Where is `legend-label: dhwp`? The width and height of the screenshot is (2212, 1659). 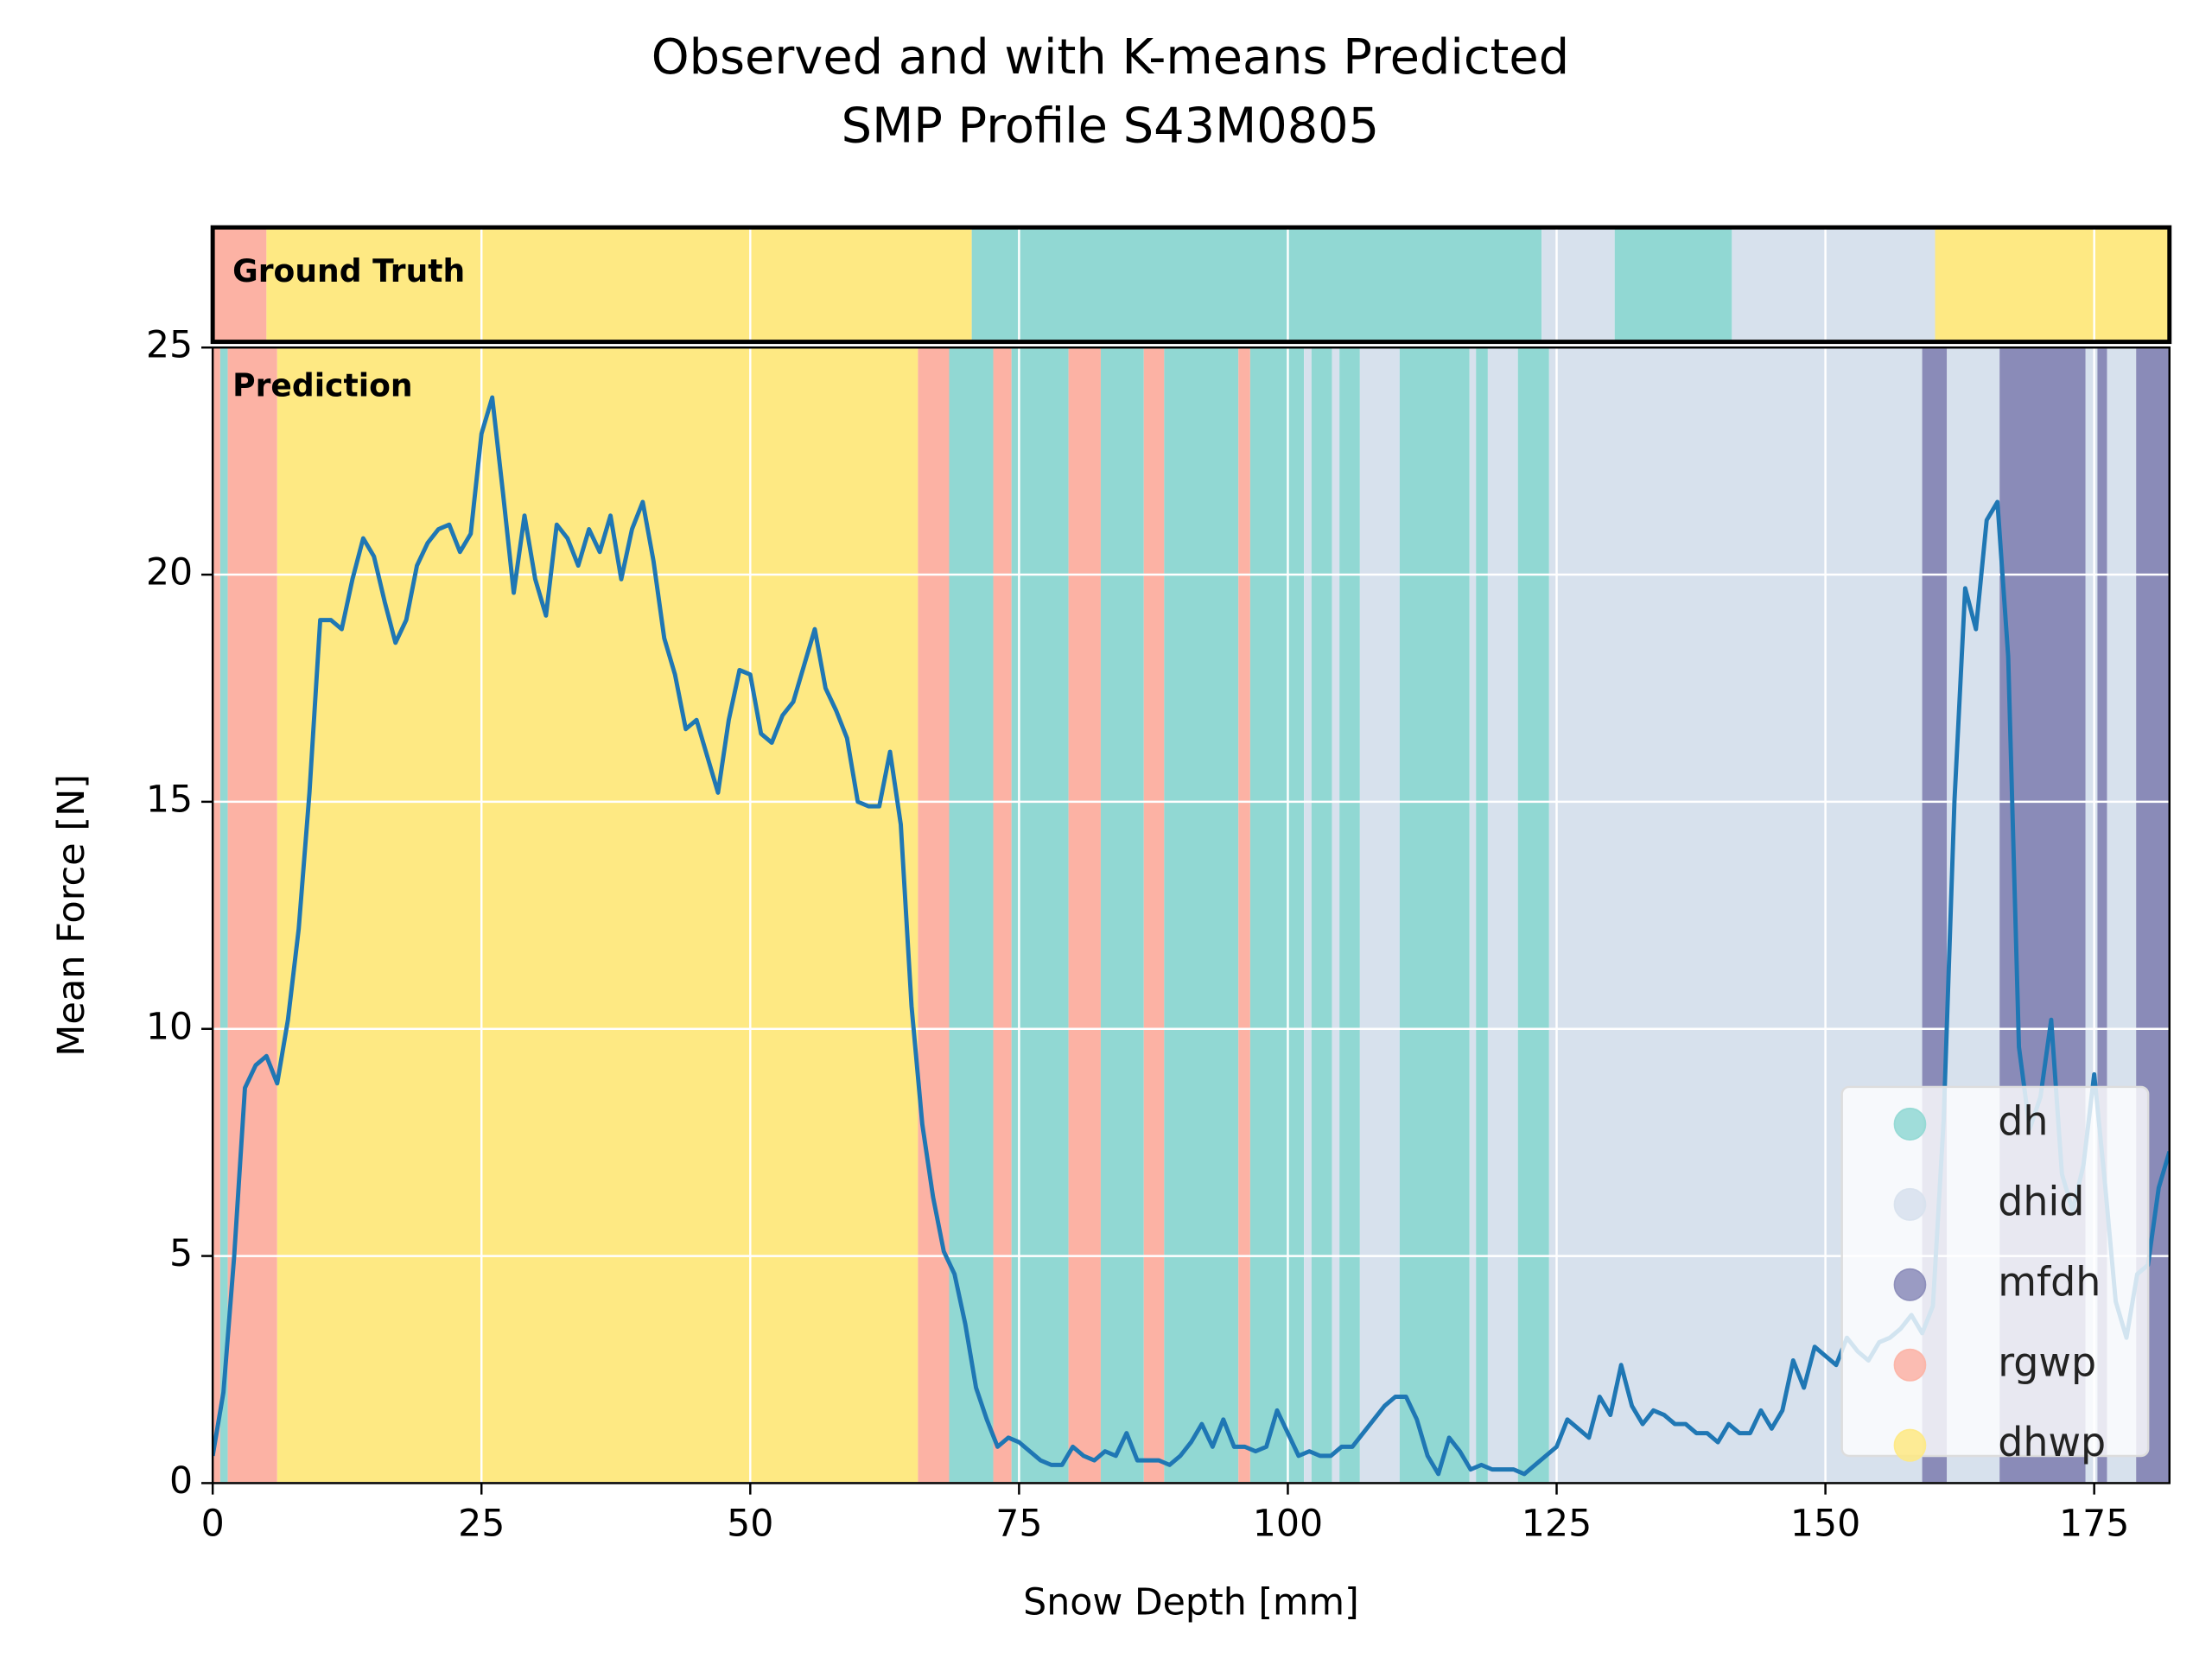 legend-label: dhwp is located at coordinates (2052, 1442).